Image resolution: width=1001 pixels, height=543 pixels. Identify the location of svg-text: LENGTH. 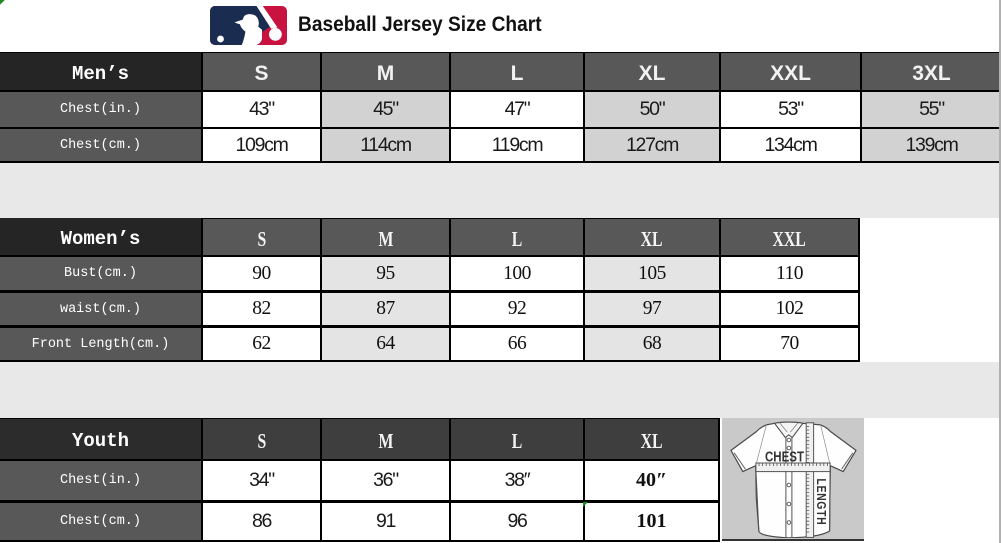
(821, 502).